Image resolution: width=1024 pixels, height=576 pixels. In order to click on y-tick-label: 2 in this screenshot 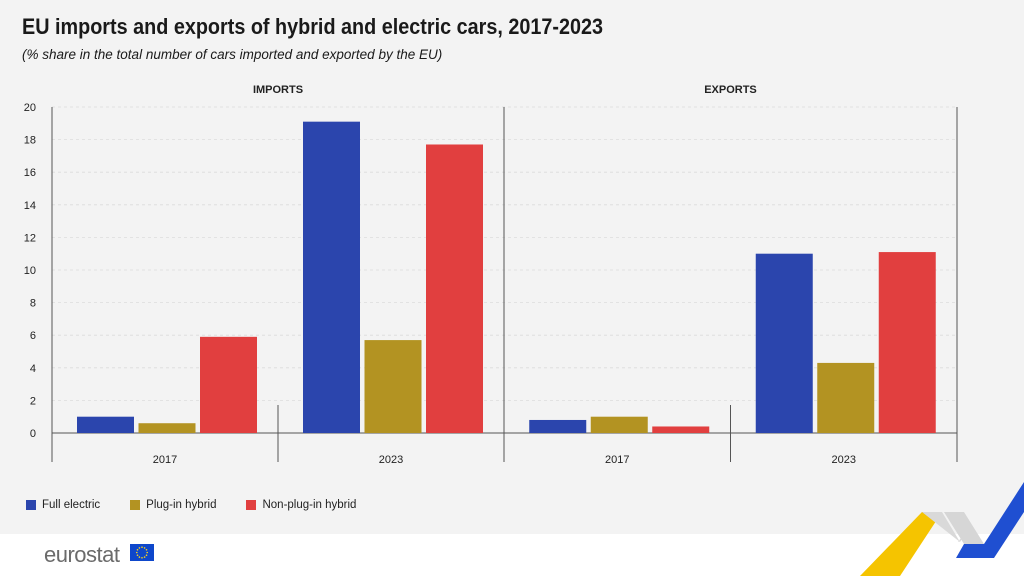, I will do `click(33, 401)`.